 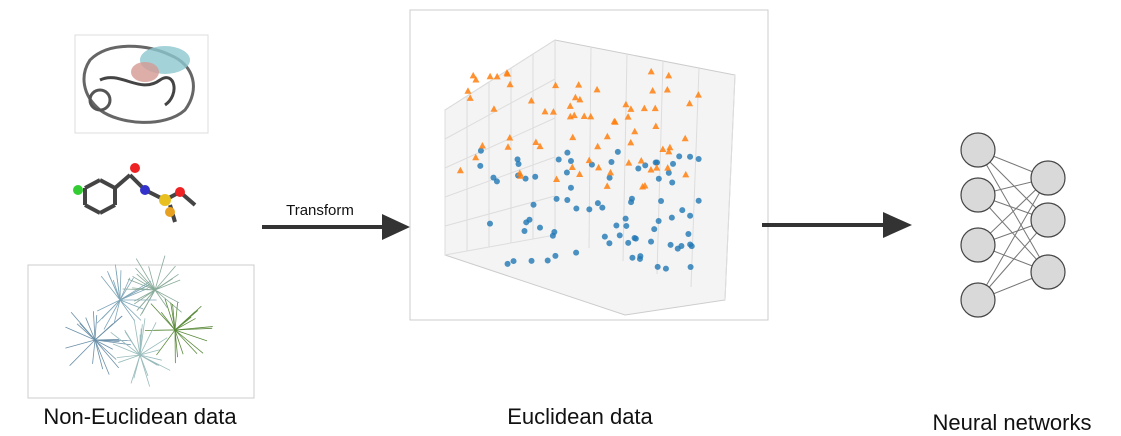 I want to click on output-arrow, so click(x=837, y=225).